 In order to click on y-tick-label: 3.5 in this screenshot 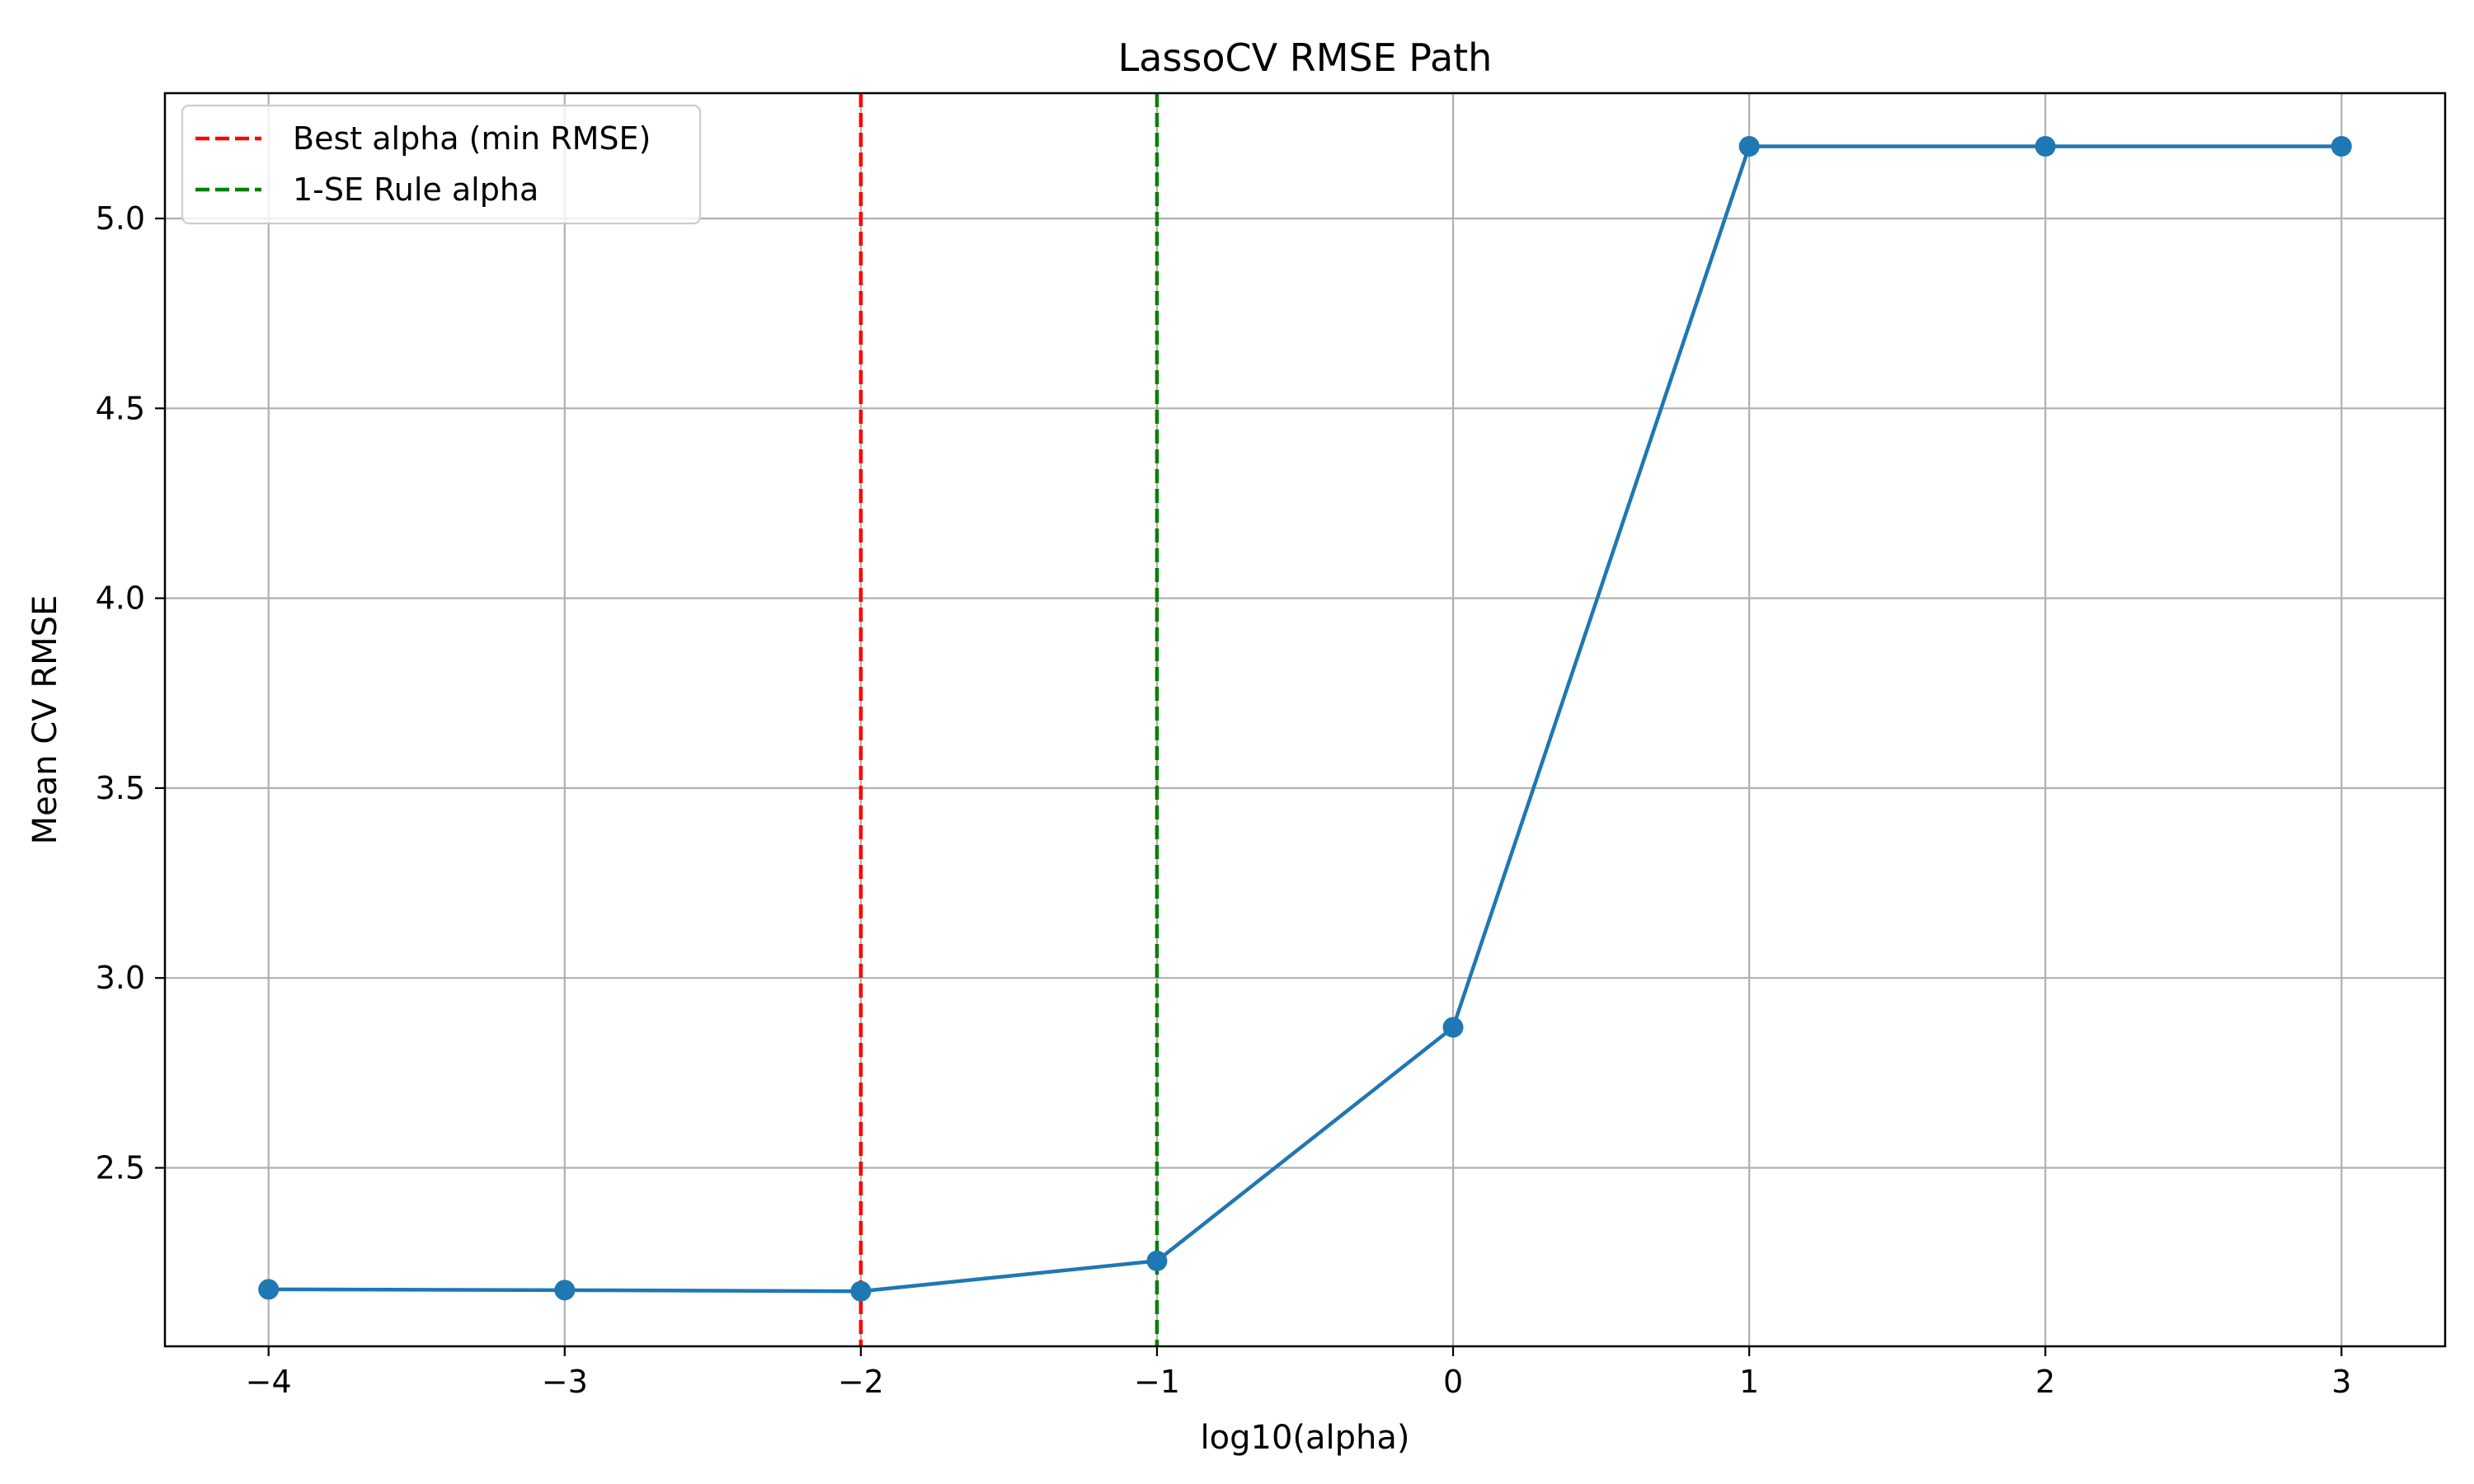, I will do `click(120, 788)`.